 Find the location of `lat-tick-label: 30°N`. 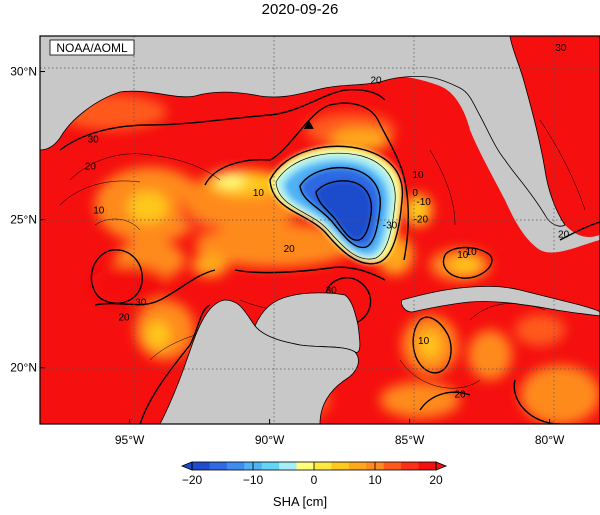

lat-tick-label: 30°N is located at coordinates (23, 72).